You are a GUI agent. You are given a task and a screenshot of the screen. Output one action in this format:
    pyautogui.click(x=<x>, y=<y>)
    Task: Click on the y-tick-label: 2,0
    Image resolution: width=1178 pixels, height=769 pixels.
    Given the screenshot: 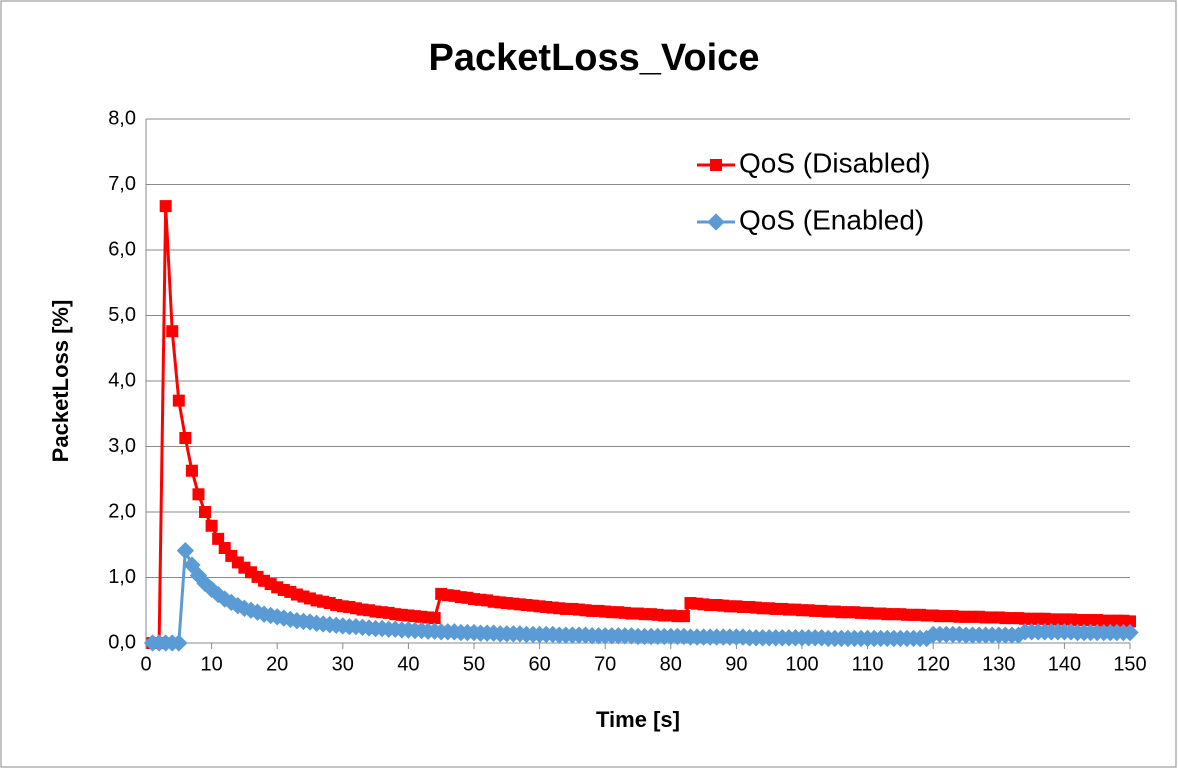 What is the action you would take?
    pyautogui.click(x=122, y=511)
    